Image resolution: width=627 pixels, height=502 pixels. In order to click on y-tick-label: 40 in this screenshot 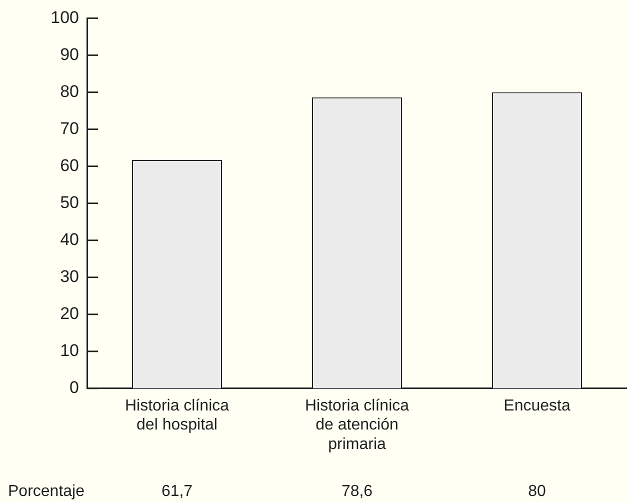, I will do `click(69, 240)`.